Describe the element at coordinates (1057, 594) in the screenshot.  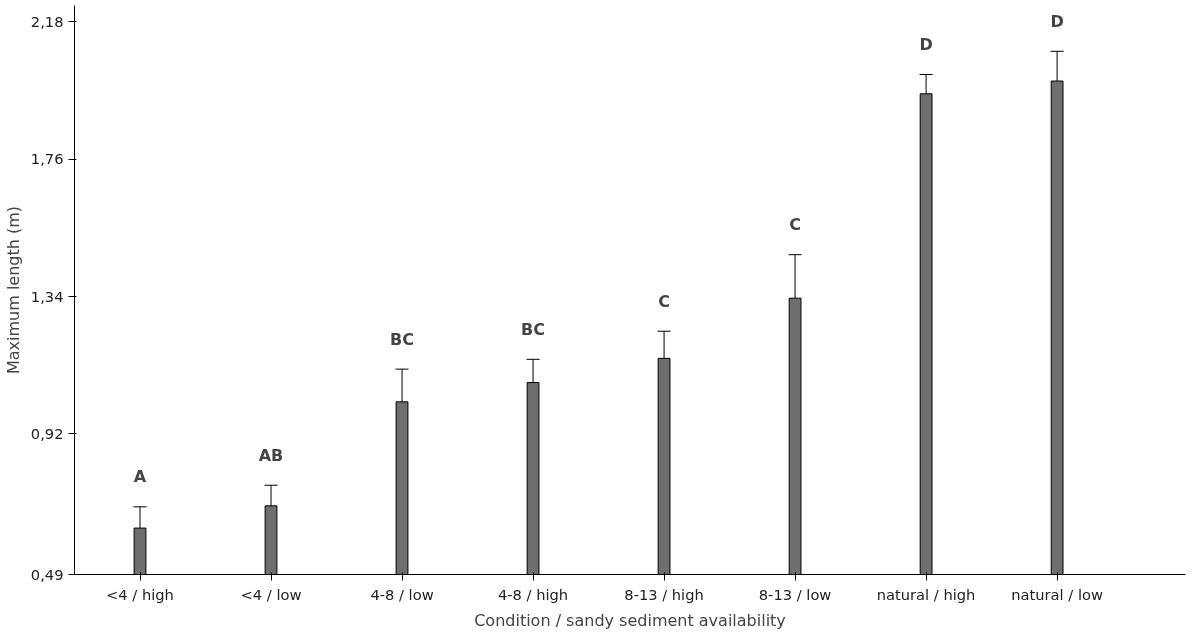
I see `x-tick-label: natural / low` at that location.